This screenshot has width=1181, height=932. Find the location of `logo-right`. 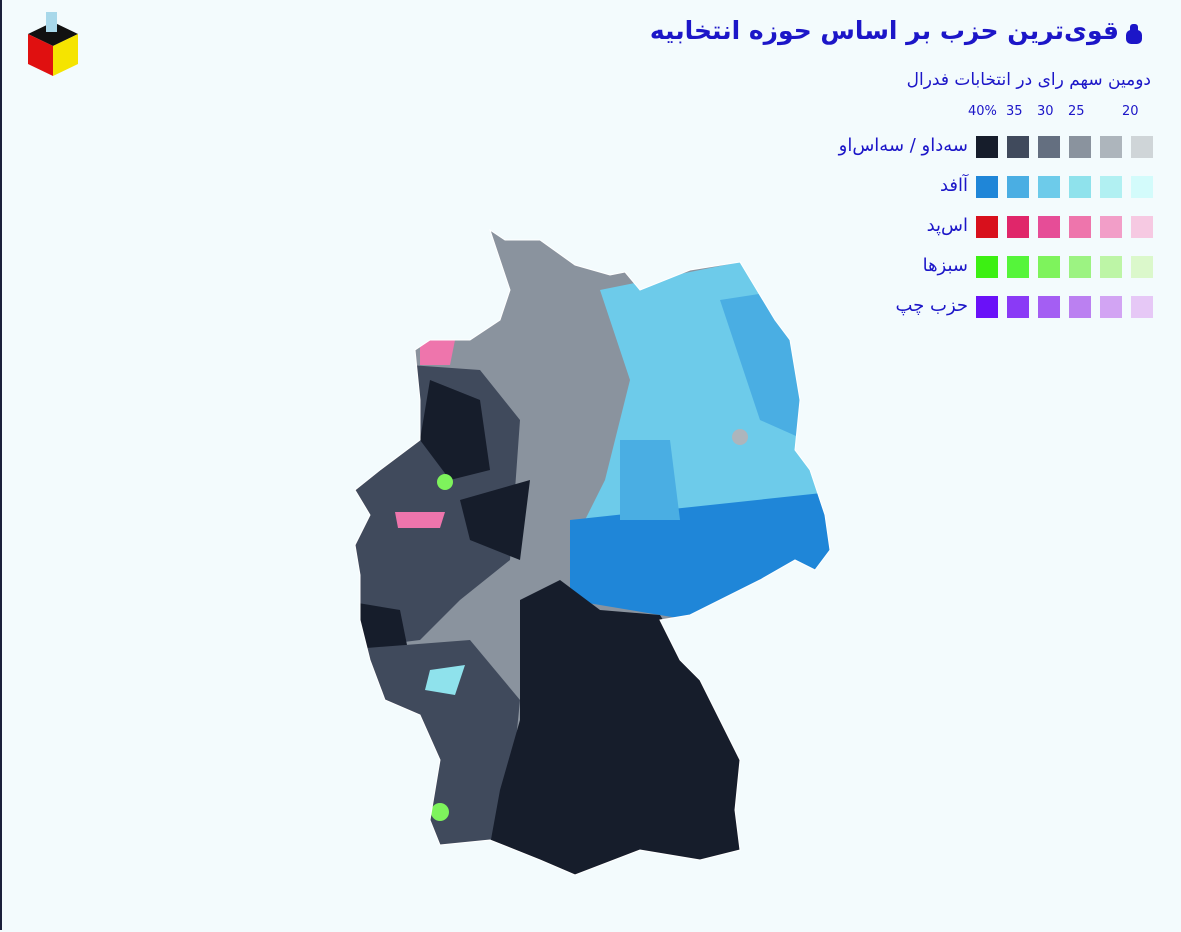

logo-right is located at coordinates (65, 55).